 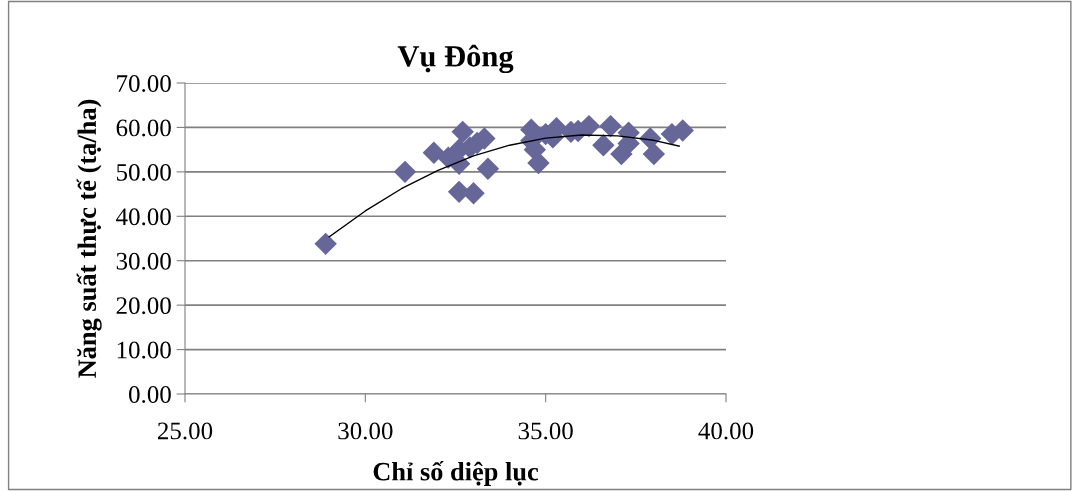 What do you see at coordinates (455, 59) in the screenshot?
I see `chart-title: Vụ Đông` at bounding box center [455, 59].